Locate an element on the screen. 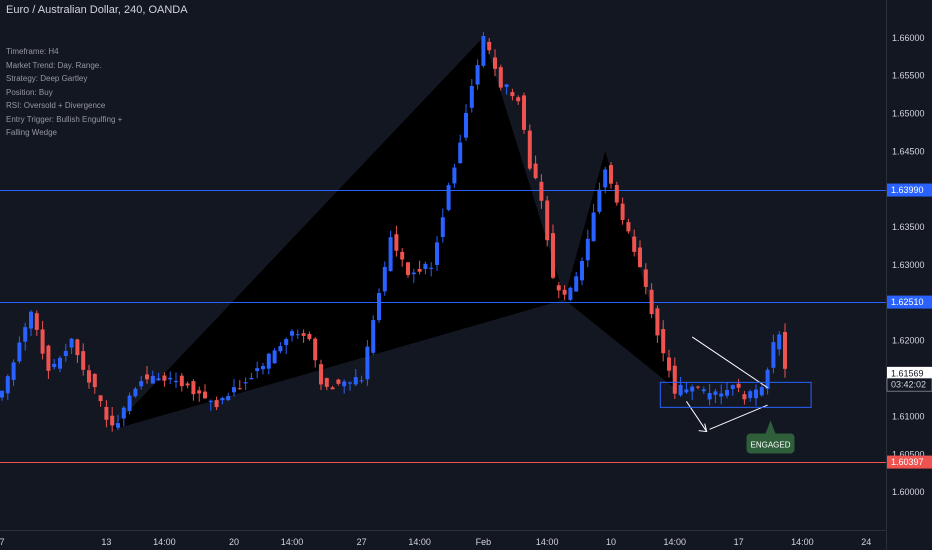 The image size is (932, 550). price-tick-label: 1.66000 is located at coordinates (908, 38).